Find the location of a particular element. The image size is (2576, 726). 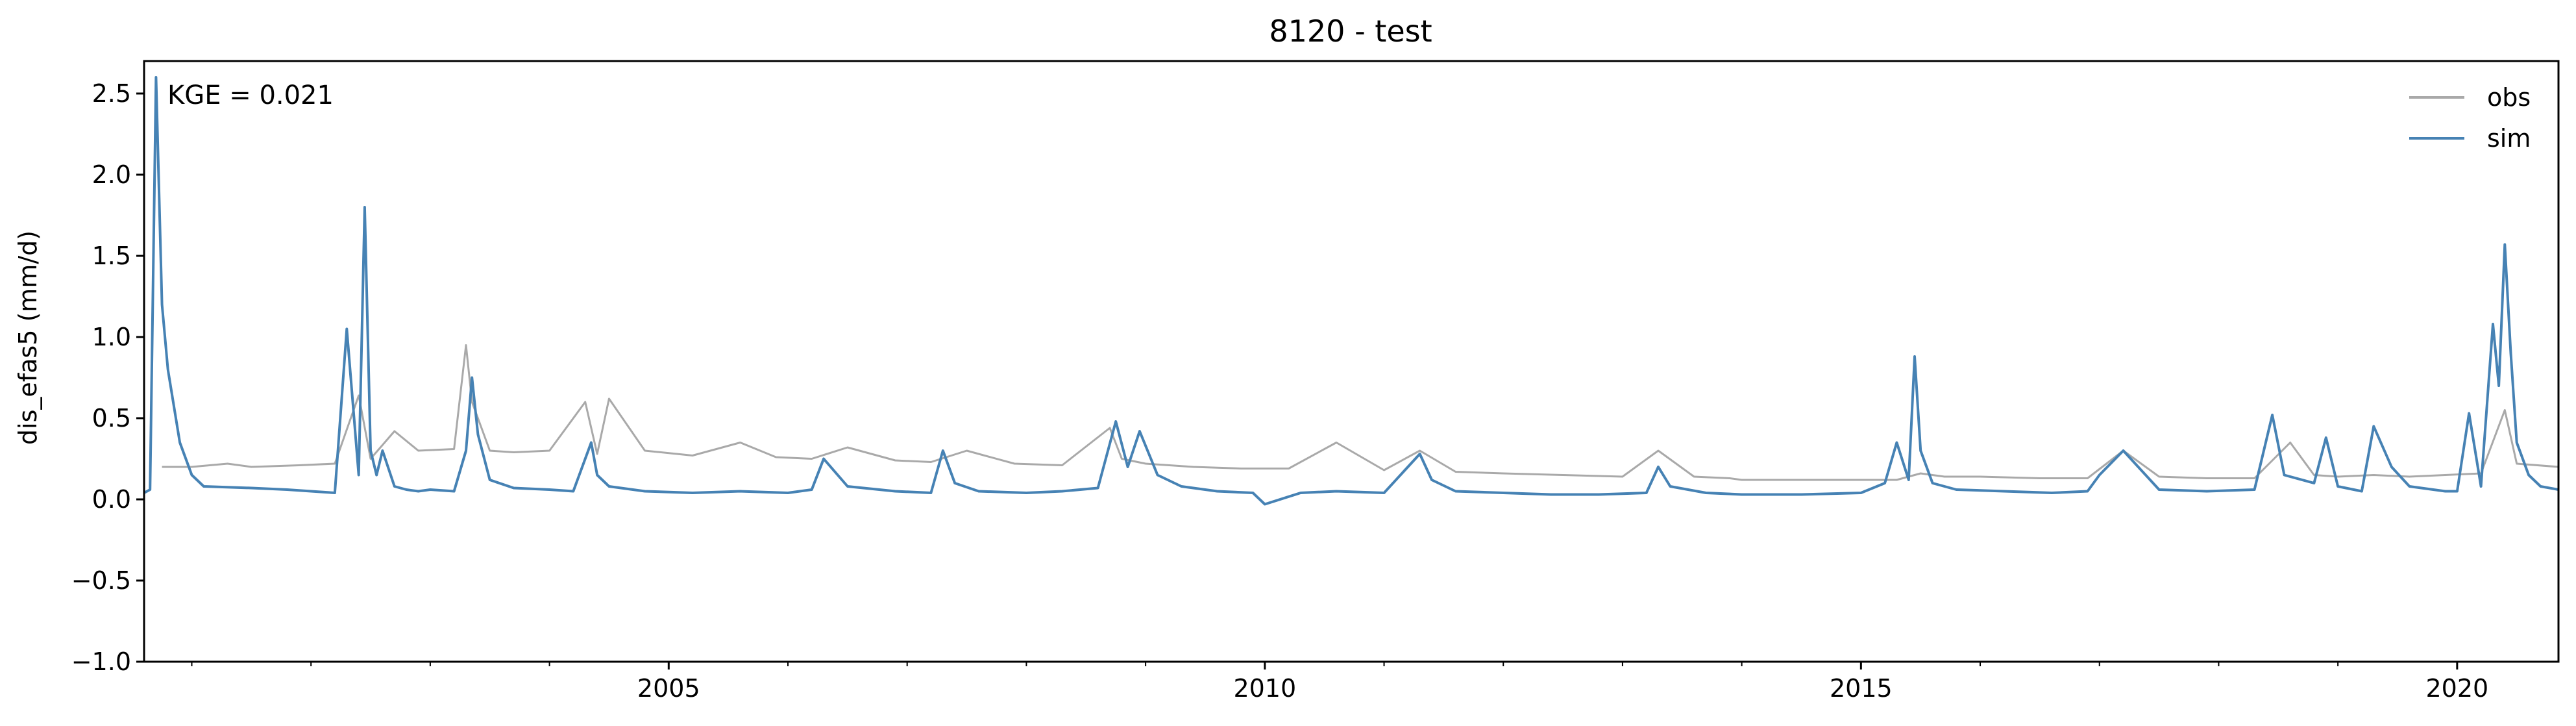

y-tick-label: 2.5 is located at coordinates (111, 93).